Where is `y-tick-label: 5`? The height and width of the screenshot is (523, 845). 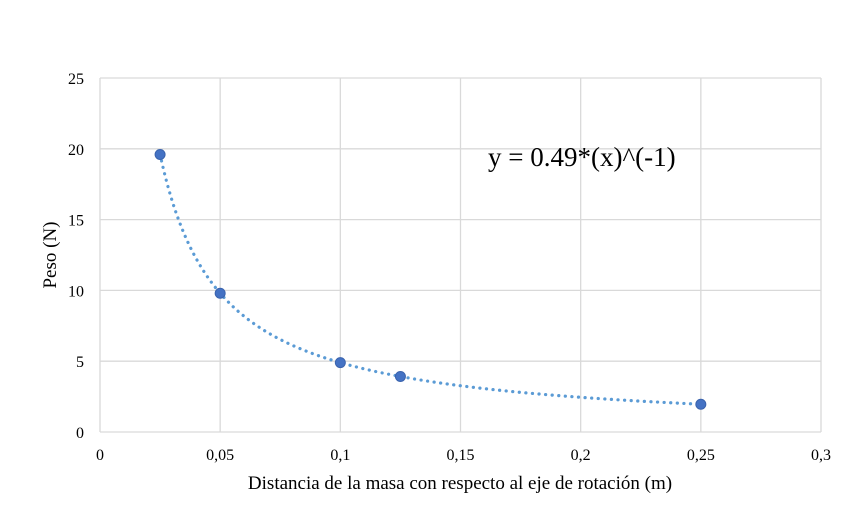
y-tick-label: 5 is located at coordinates (80, 362).